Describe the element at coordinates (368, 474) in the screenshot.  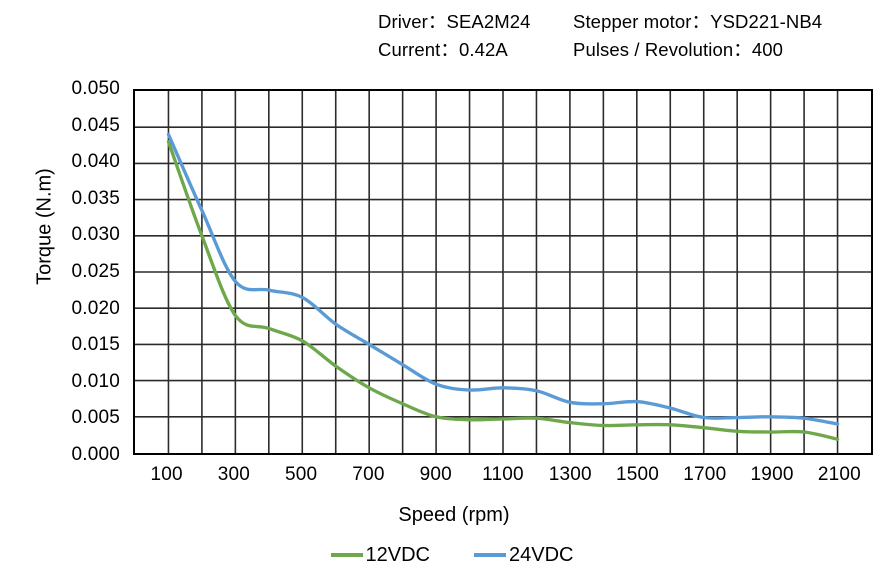
I see `x-tick-label: 700` at that location.